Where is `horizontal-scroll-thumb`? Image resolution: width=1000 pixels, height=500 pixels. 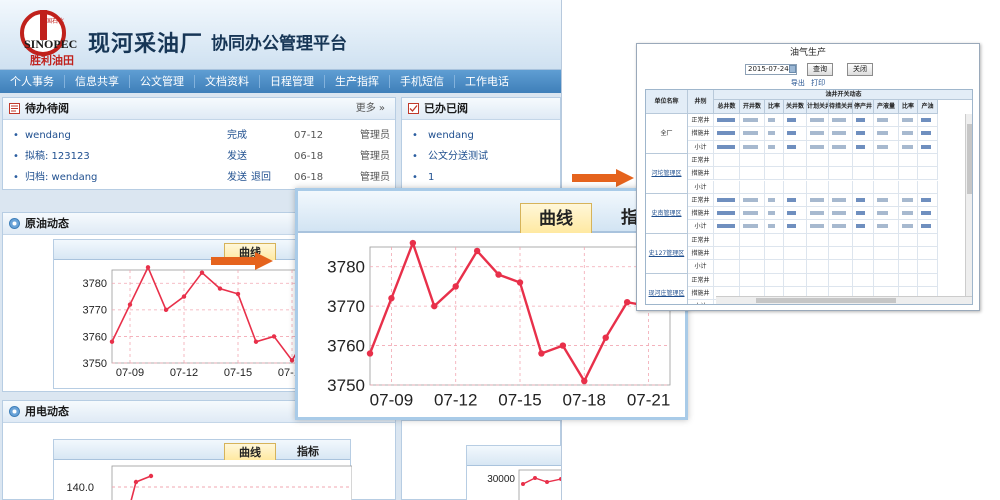
horizontal-scroll-thumb is located at coordinates (826, 300).